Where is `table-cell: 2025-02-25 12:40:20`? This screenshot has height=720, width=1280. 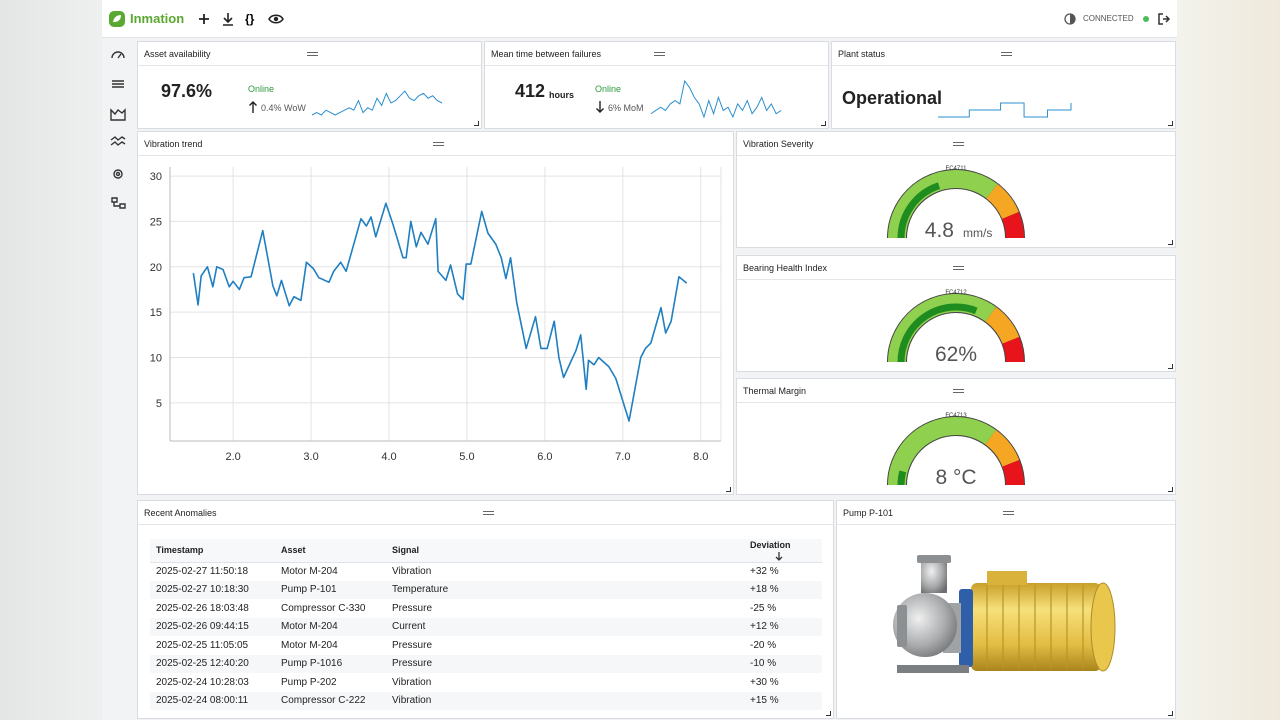
table-cell: 2025-02-25 12:40:20 is located at coordinates (212, 664).